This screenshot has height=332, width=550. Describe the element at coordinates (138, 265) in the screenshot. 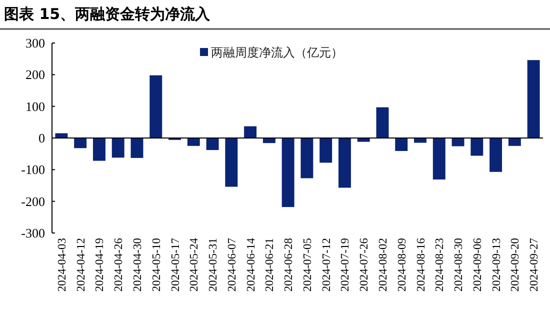

I see `x-tick-label: 2024-04-30` at that location.